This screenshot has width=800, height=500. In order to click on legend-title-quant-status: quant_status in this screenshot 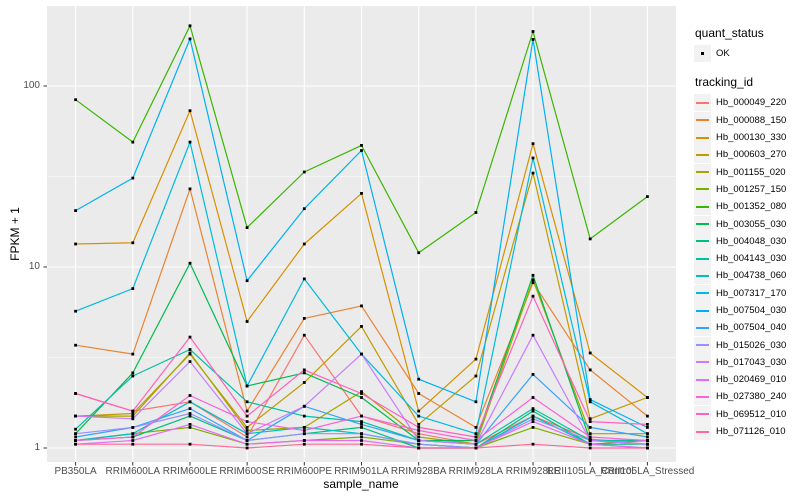, I will do `click(729, 33)`.